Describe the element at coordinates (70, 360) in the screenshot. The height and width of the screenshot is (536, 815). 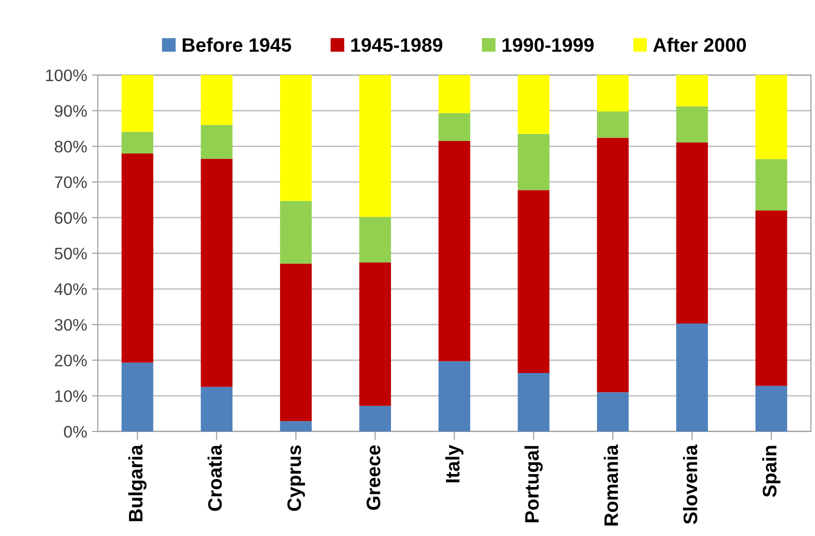
I see `y-tick-label: 20%` at that location.